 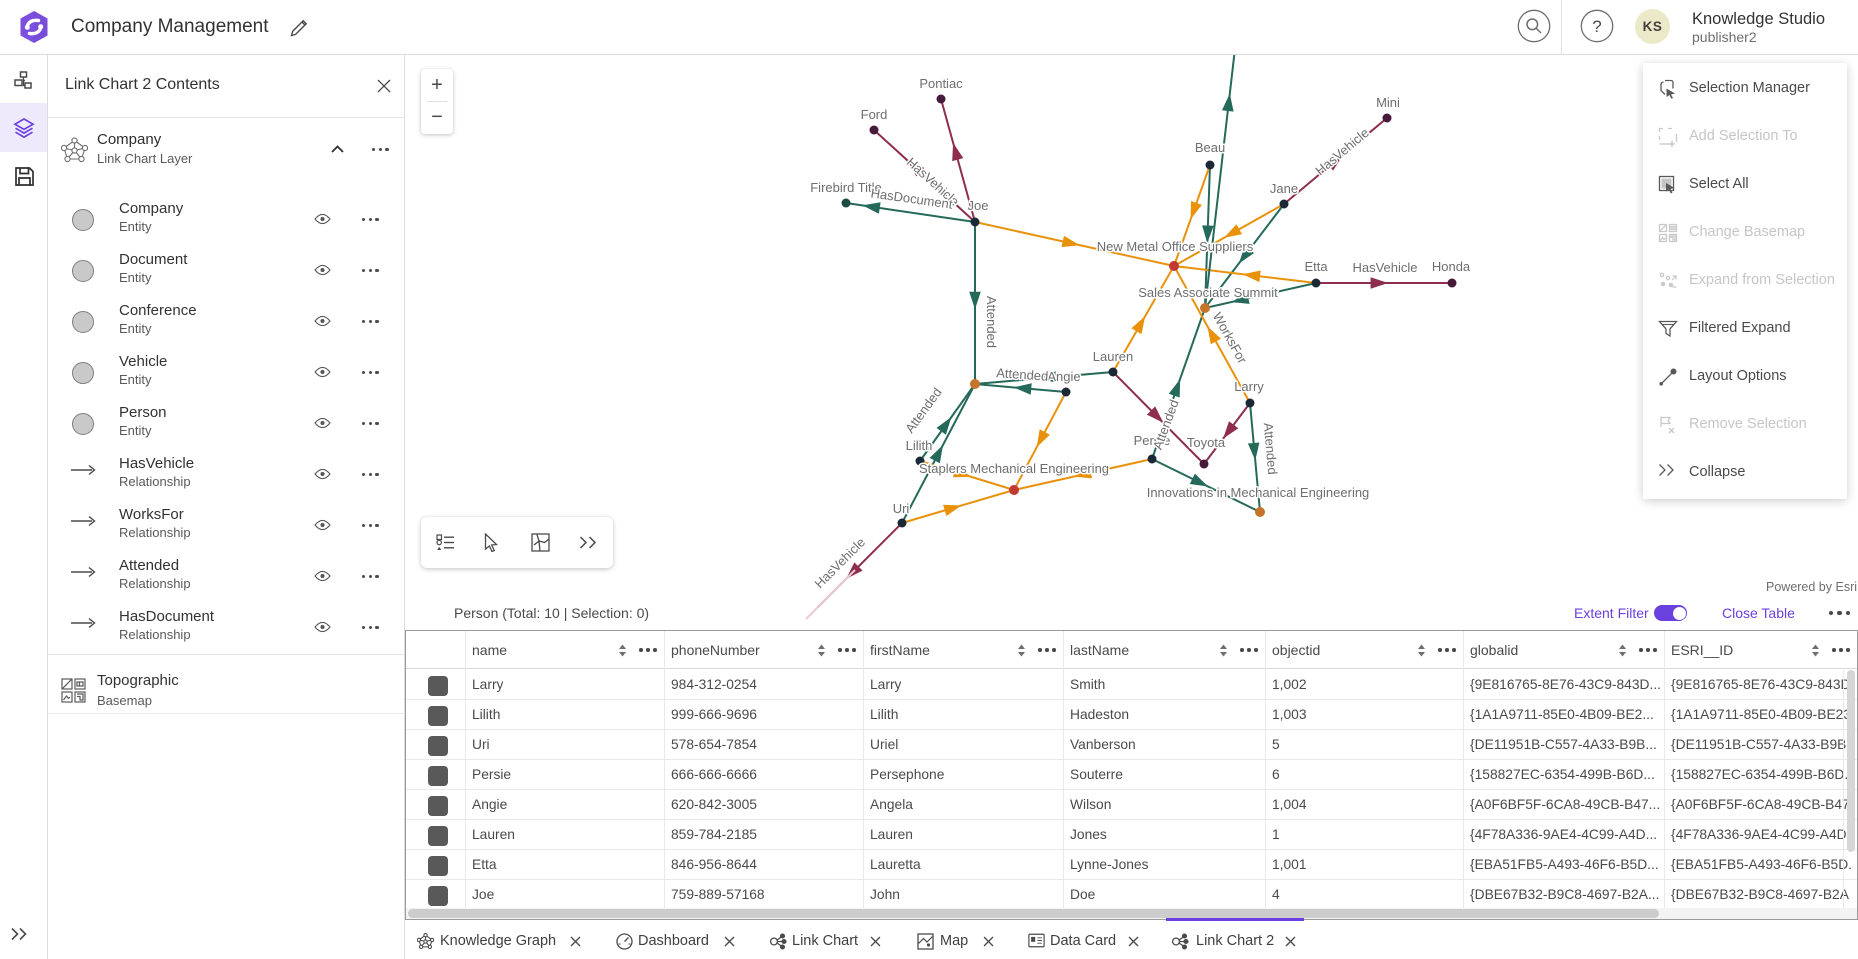 I want to click on svg-text: Ford, so click(x=874, y=114).